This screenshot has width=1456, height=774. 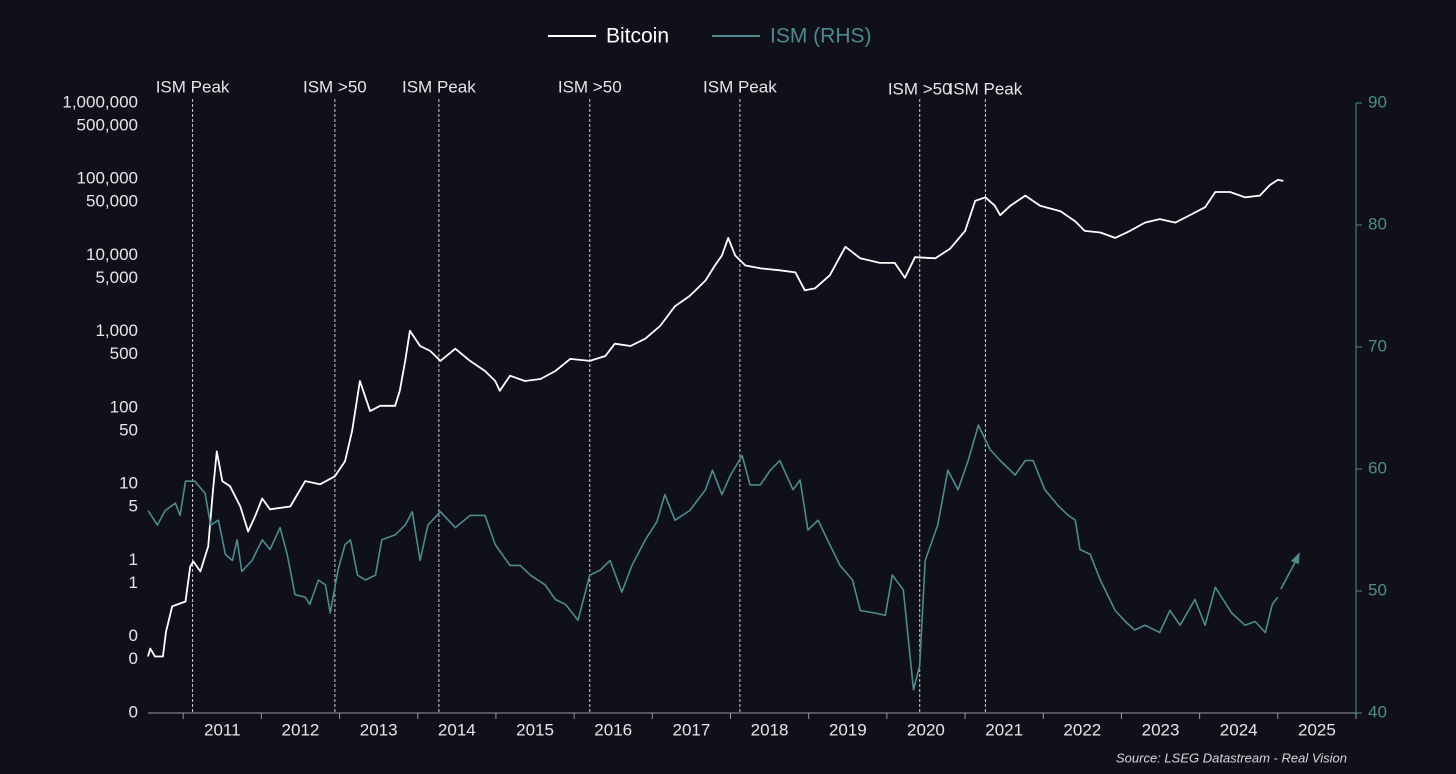 What do you see at coordinates (1377, 223) in the screenshot?
I see `y2-tick-label: 80` at bounding box center [1377, 223].